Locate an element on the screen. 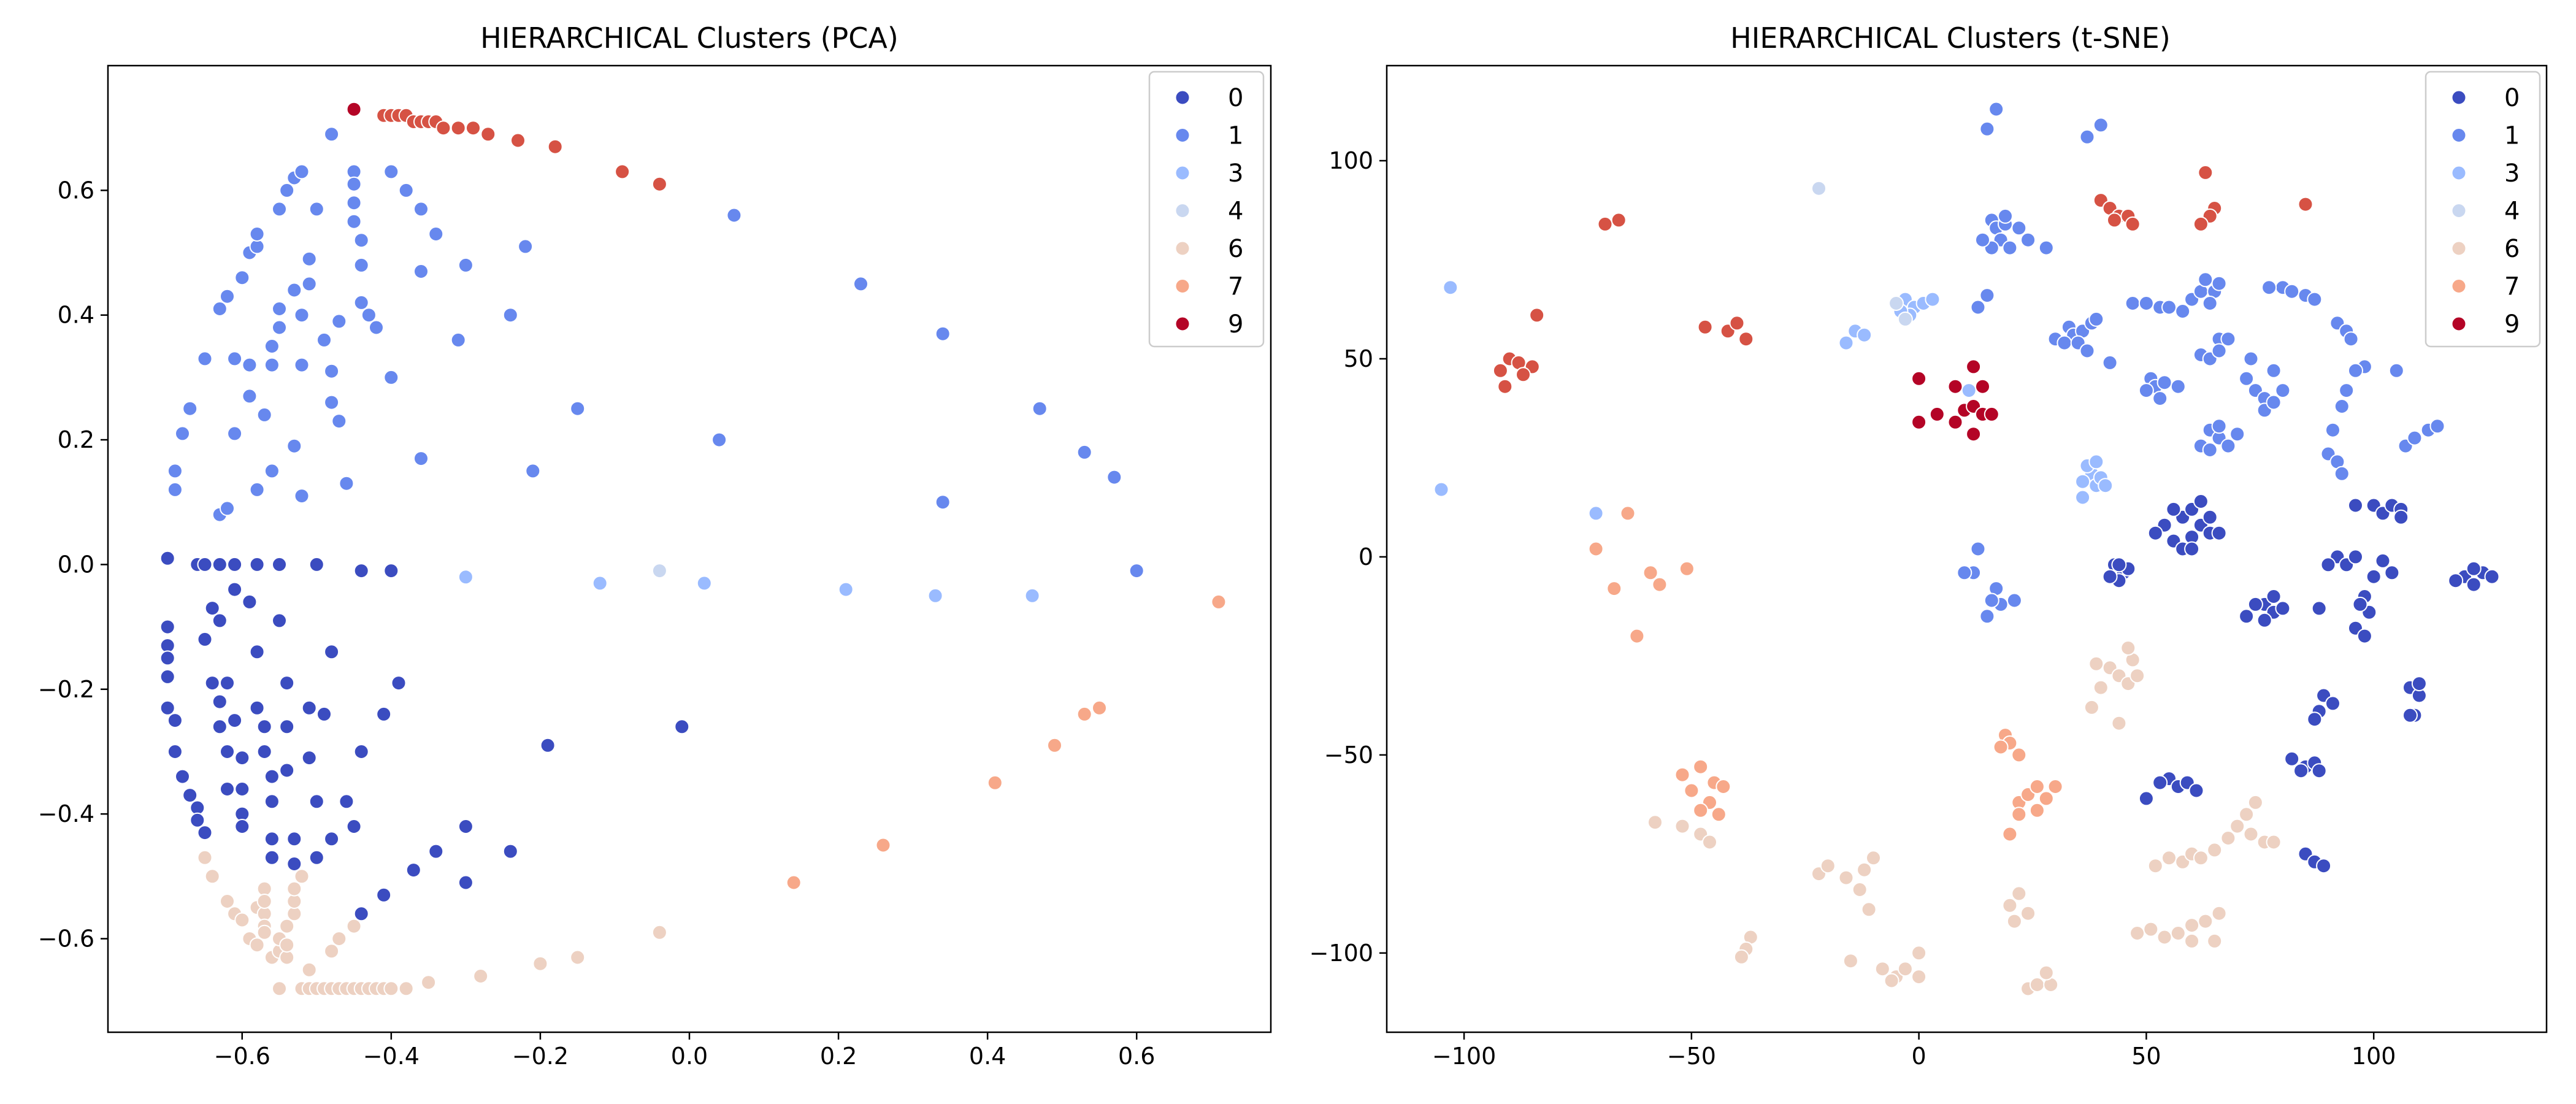  legend-label: 4 is located at coordinates (2512, 211).